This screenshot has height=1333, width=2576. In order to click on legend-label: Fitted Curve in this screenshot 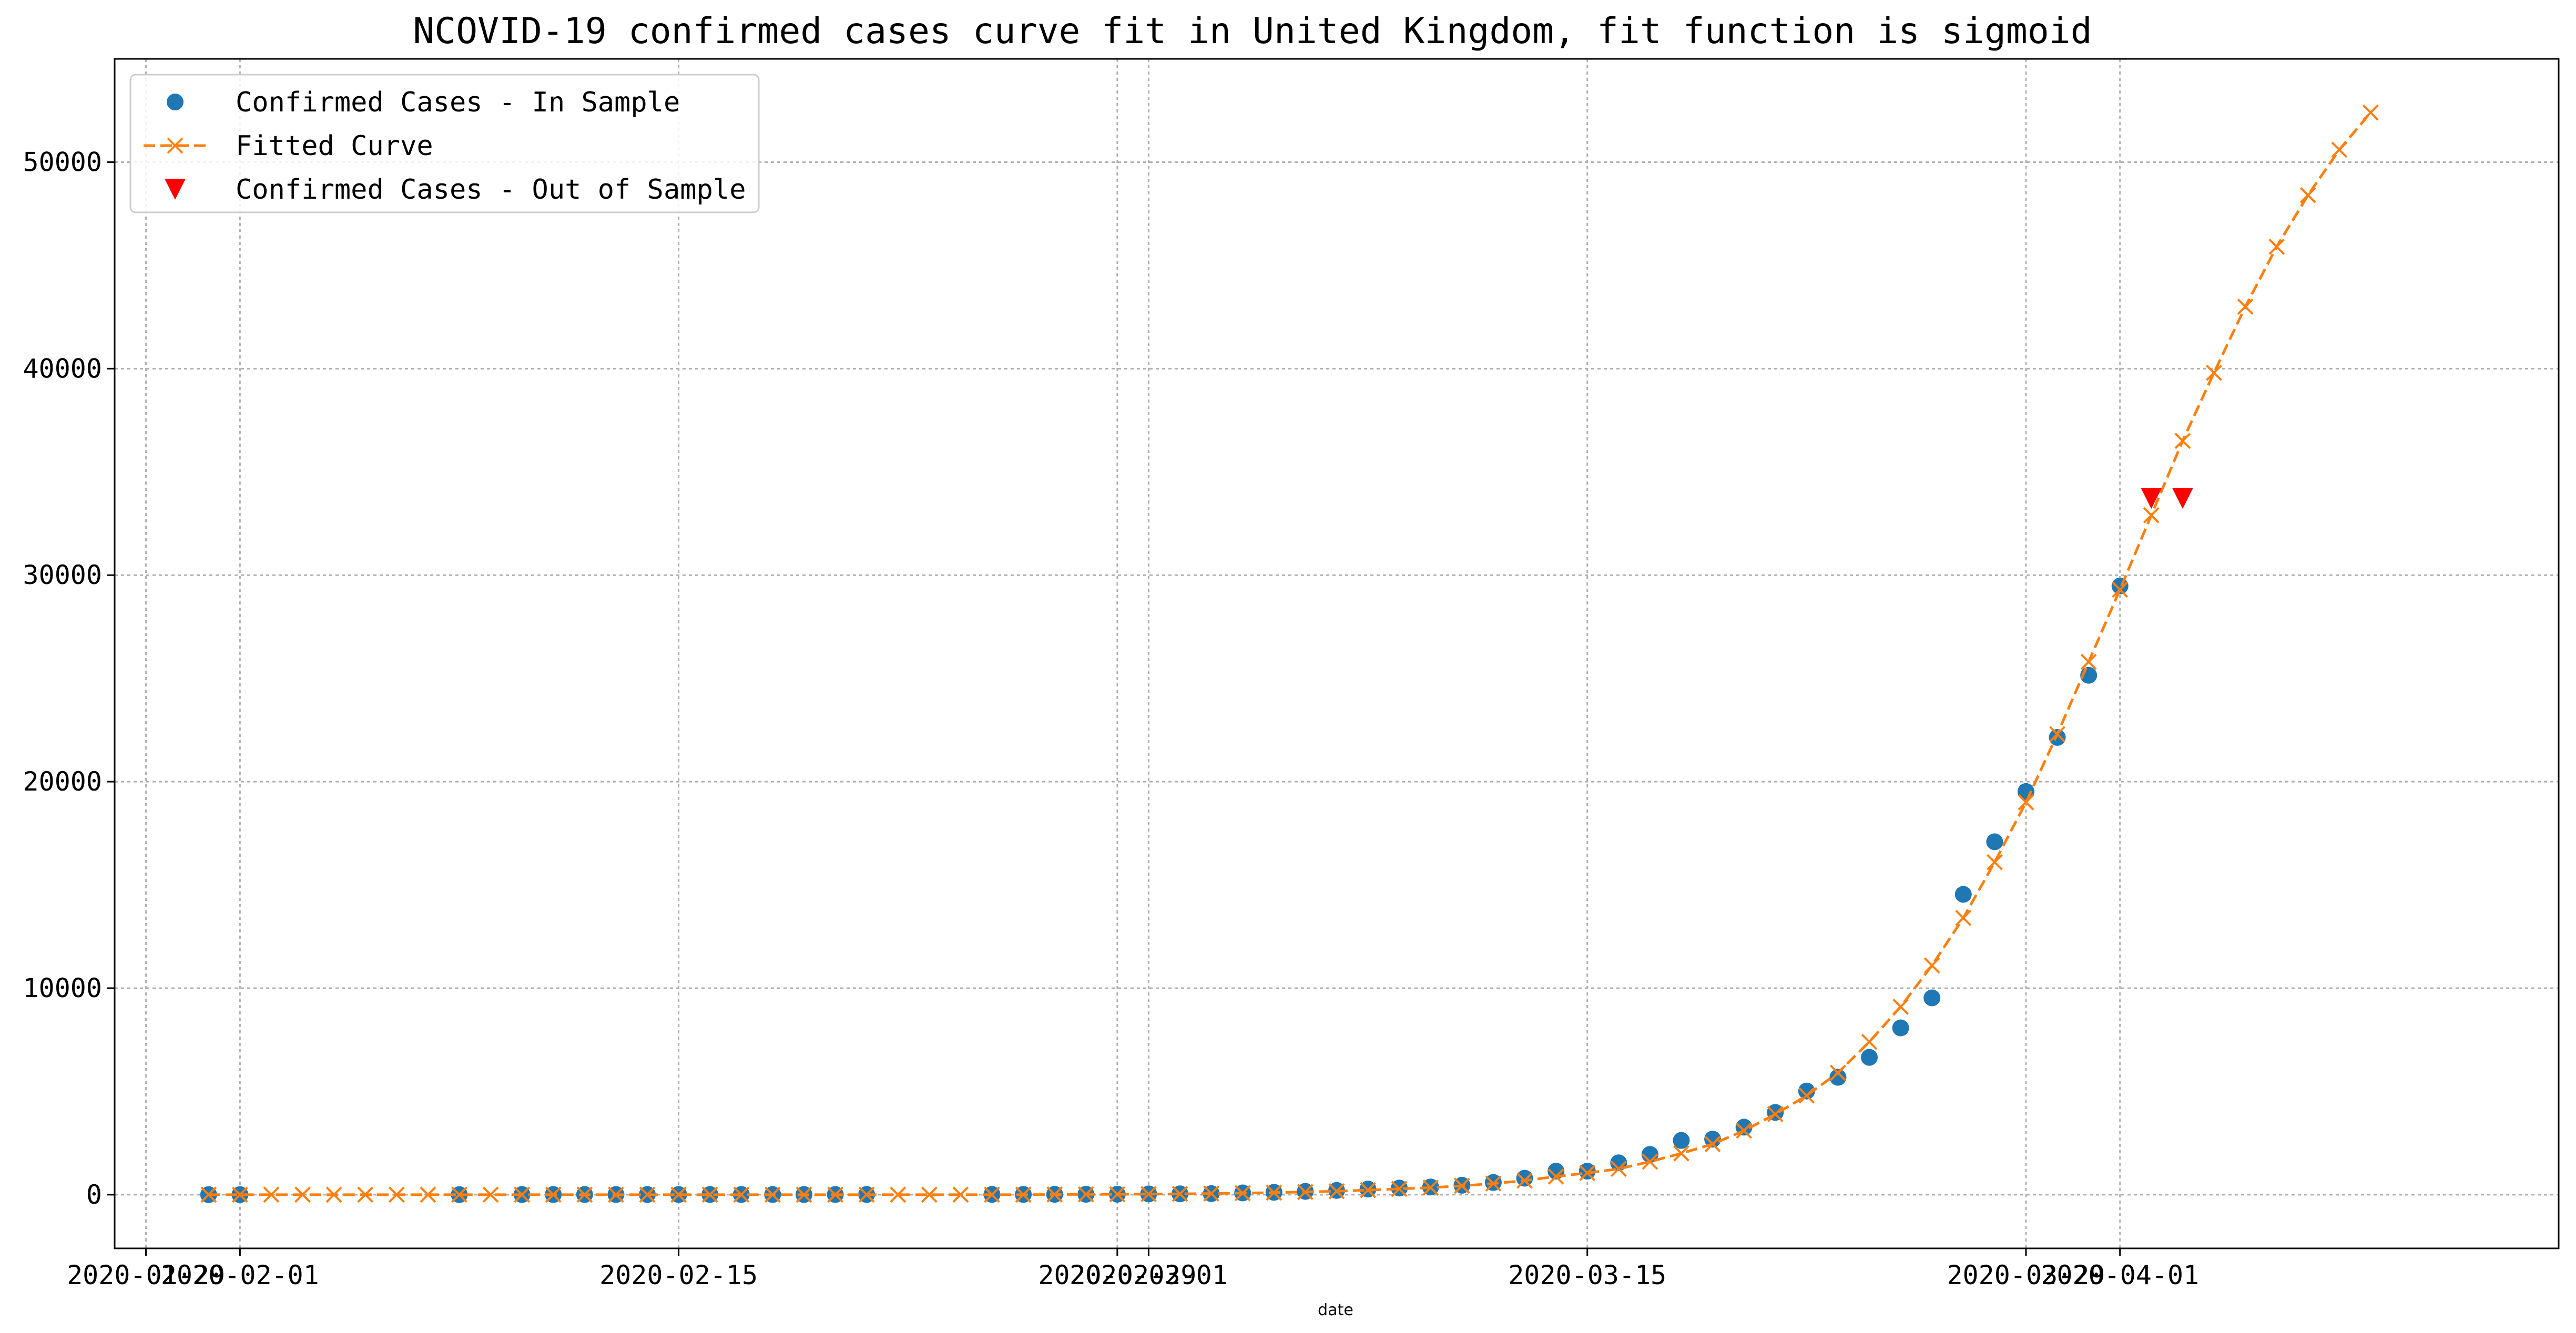, I will do `click(335, 146)`.